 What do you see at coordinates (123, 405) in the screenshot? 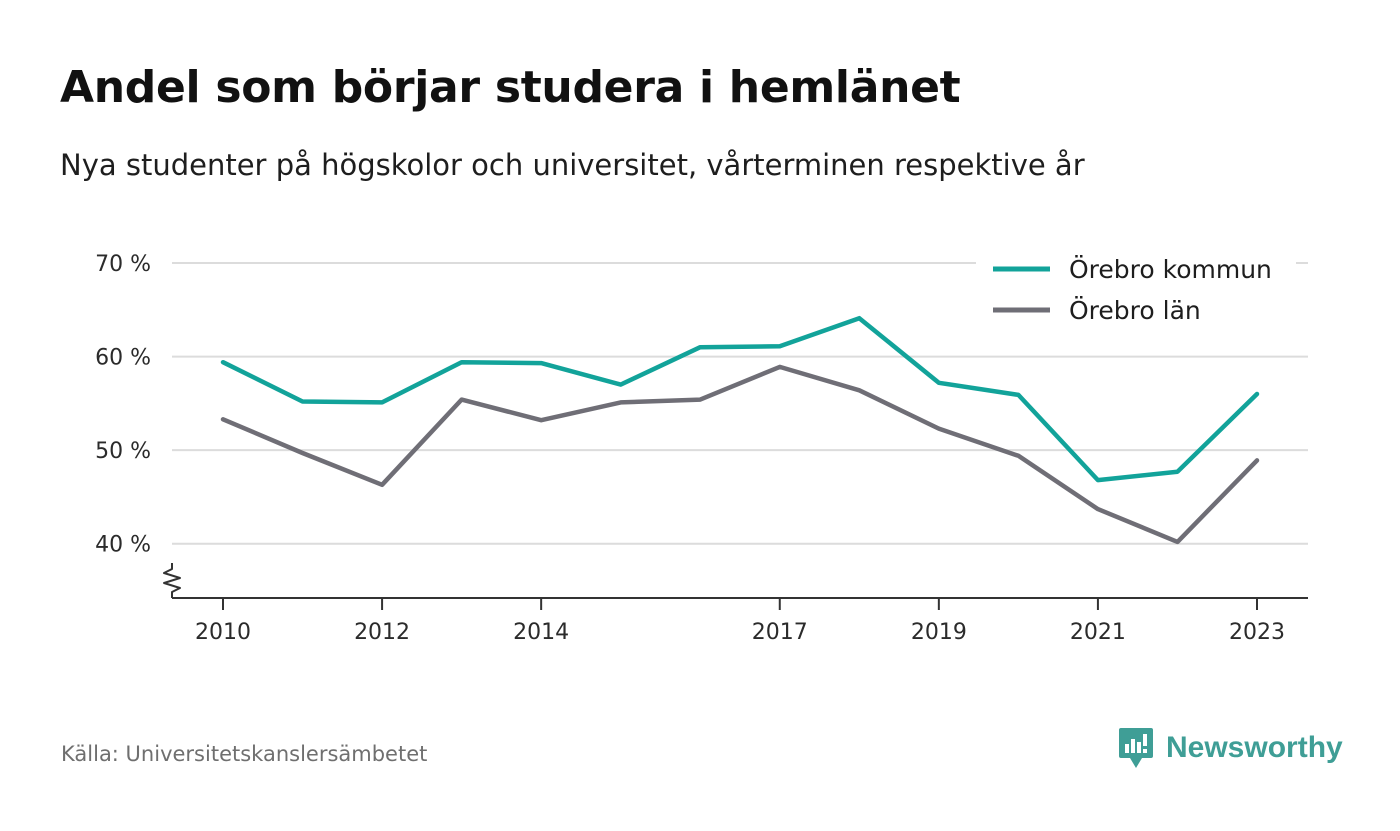
I see `y-axis-tick-labels: 40 % 50 % 60 % 70 %` at bounding box center [123, 405].